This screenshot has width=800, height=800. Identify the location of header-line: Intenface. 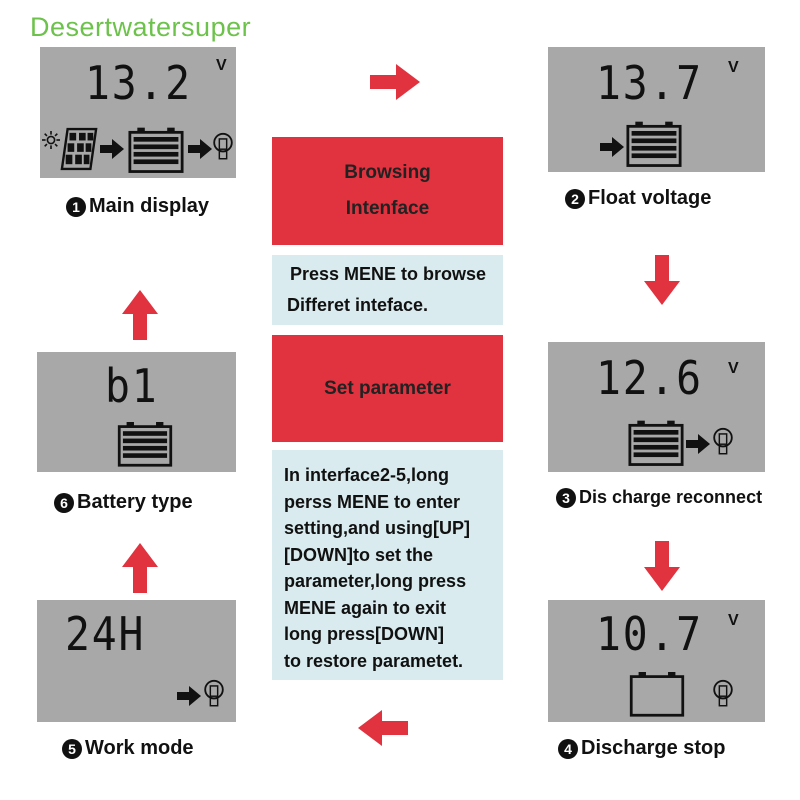
(387, 208).